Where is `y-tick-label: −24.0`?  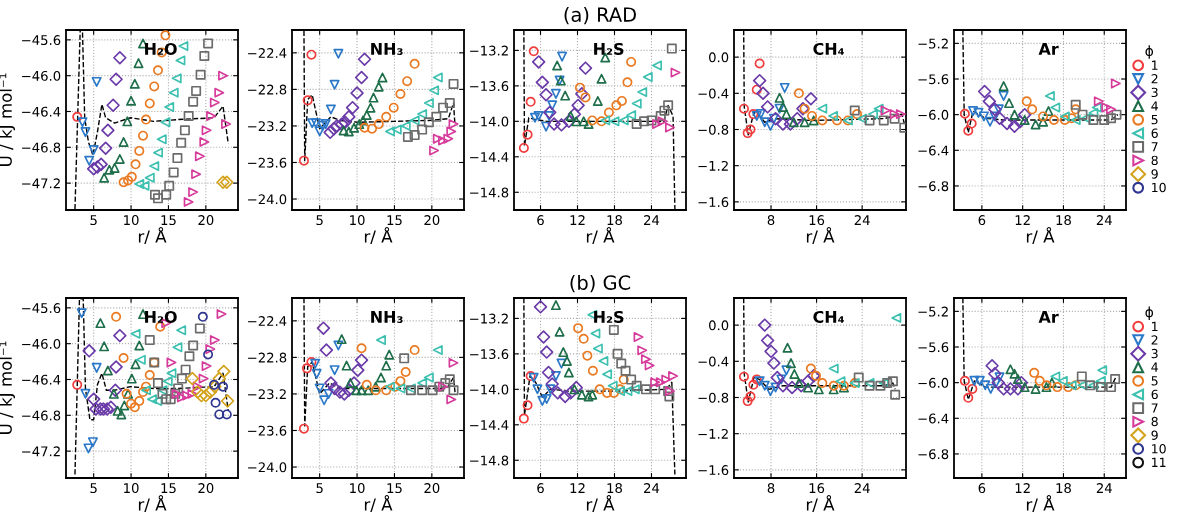 y-tick-label: −24.0 is located at coordinates (267, 467).